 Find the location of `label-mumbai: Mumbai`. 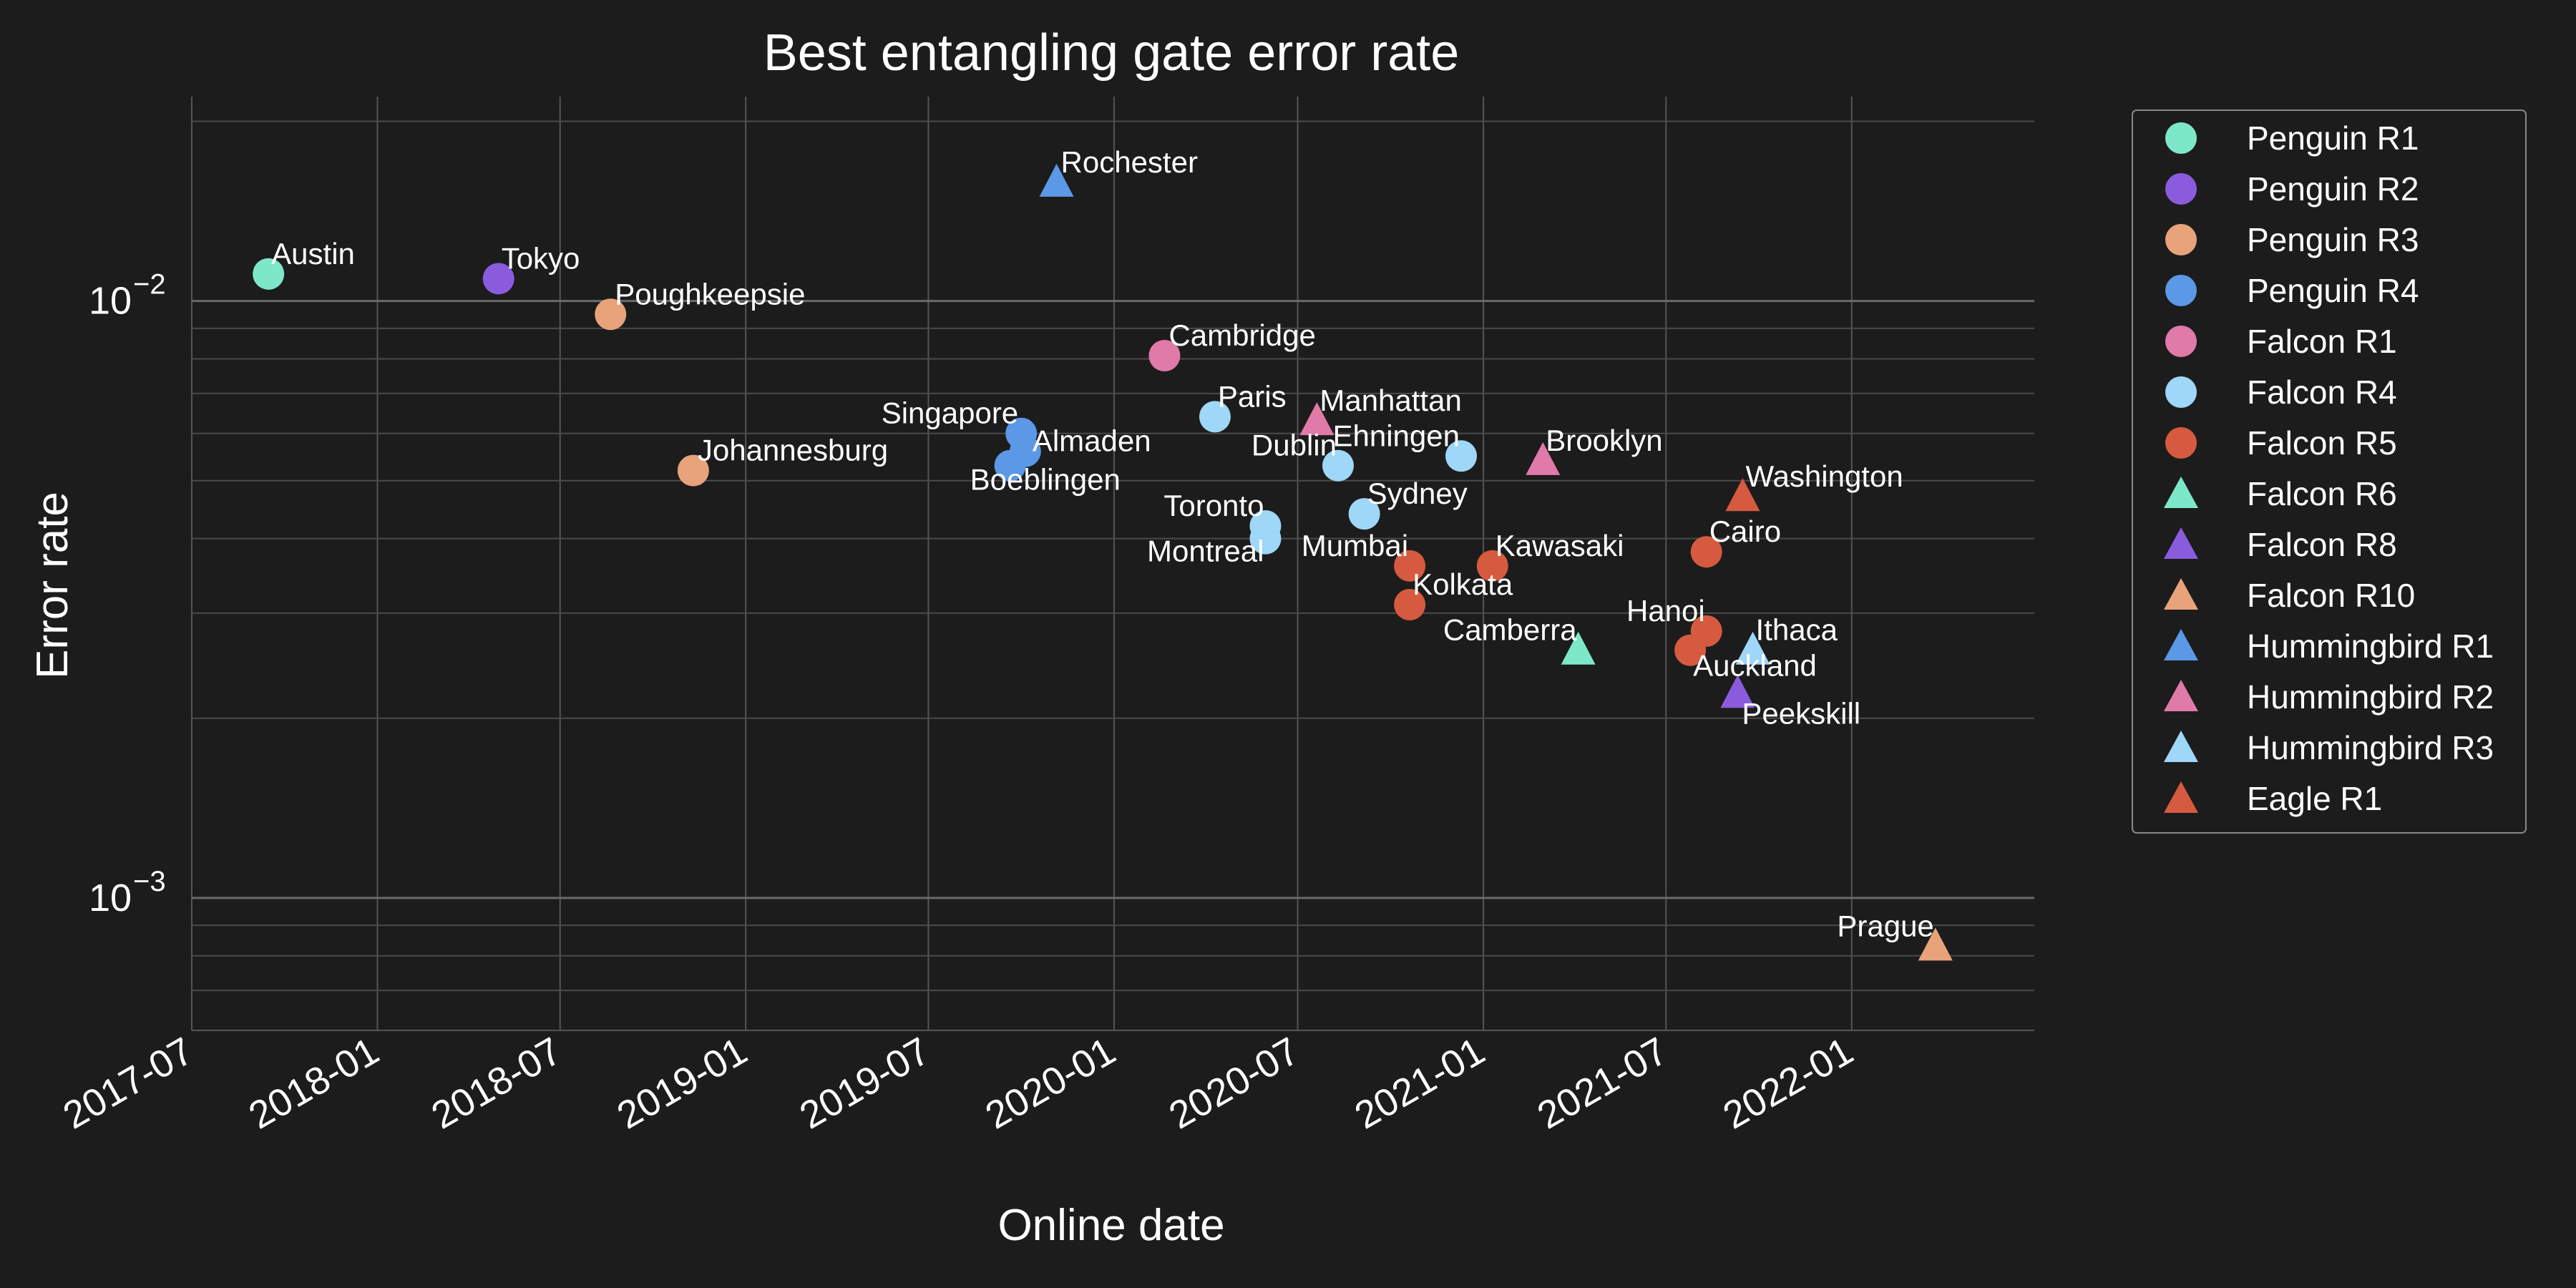

label-mumbai: Mumbai is located at coordinates (1355, 545).